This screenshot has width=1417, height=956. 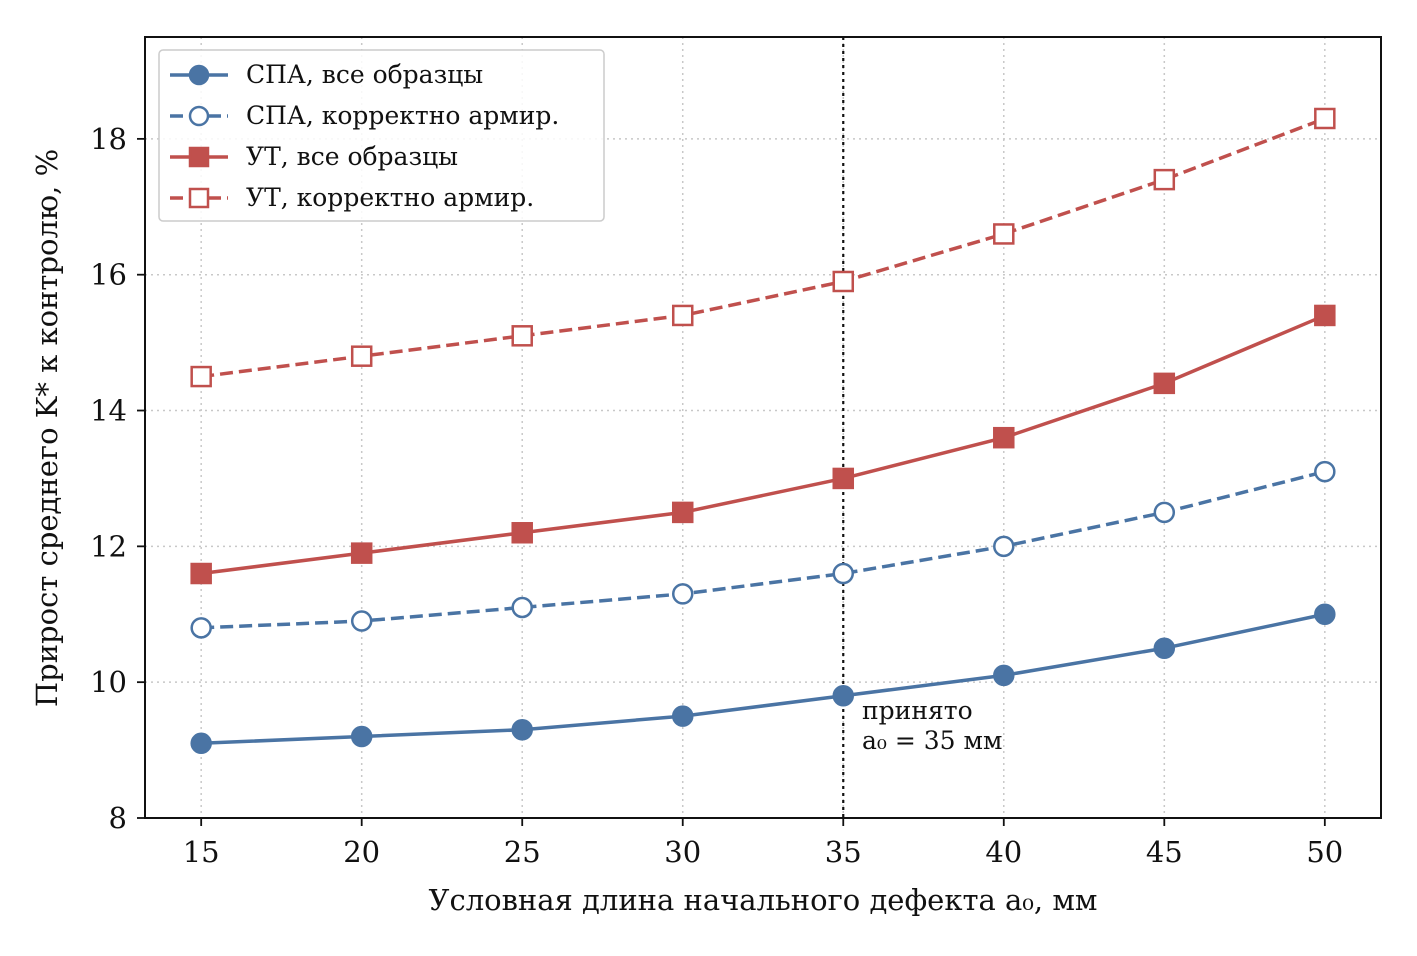 I want to click on x-tick-label: 50, so click(x=1324, y=852).